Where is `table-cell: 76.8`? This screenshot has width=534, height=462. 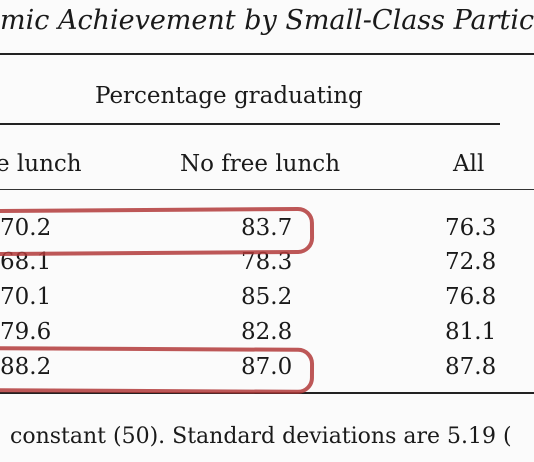
table-cell: 76.8 is located at coordinates (471, 297).